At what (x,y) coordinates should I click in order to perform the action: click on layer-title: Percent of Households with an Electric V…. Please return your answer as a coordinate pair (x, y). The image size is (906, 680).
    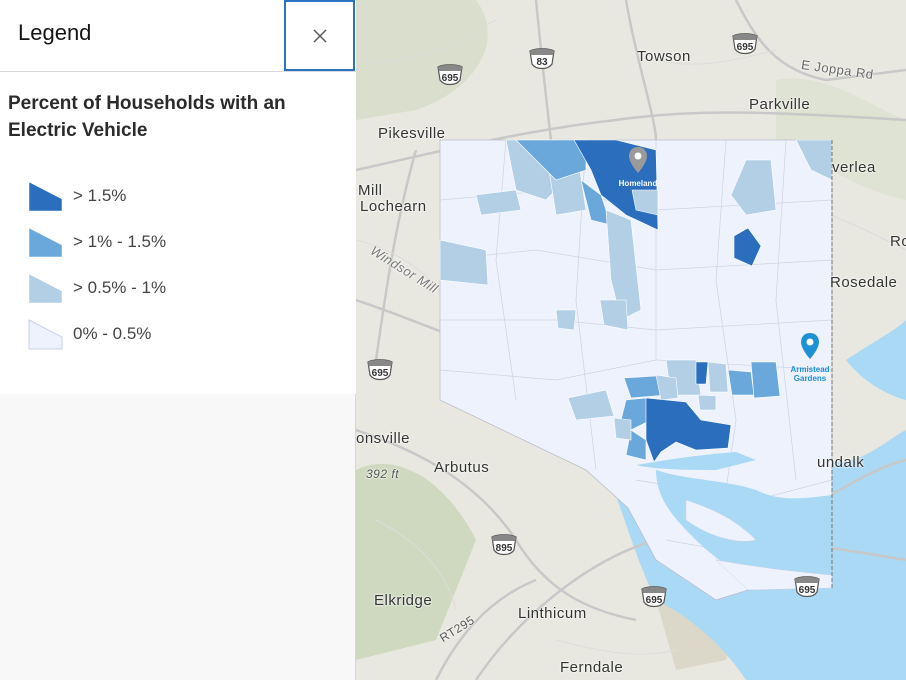
    Looking at the image, I should click on (147, 117).